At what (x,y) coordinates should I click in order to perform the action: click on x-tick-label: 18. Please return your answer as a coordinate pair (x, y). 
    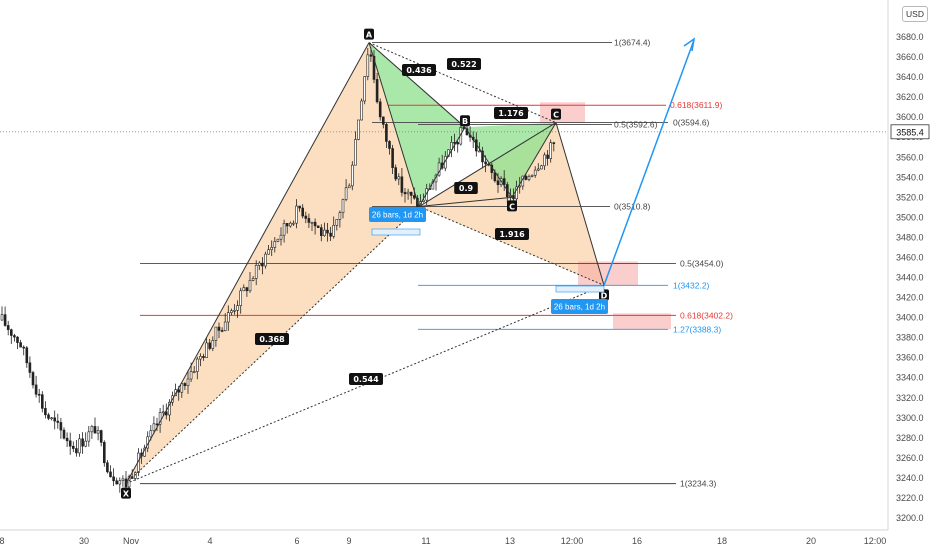
    Looking at the image, I should click on (722, 541).